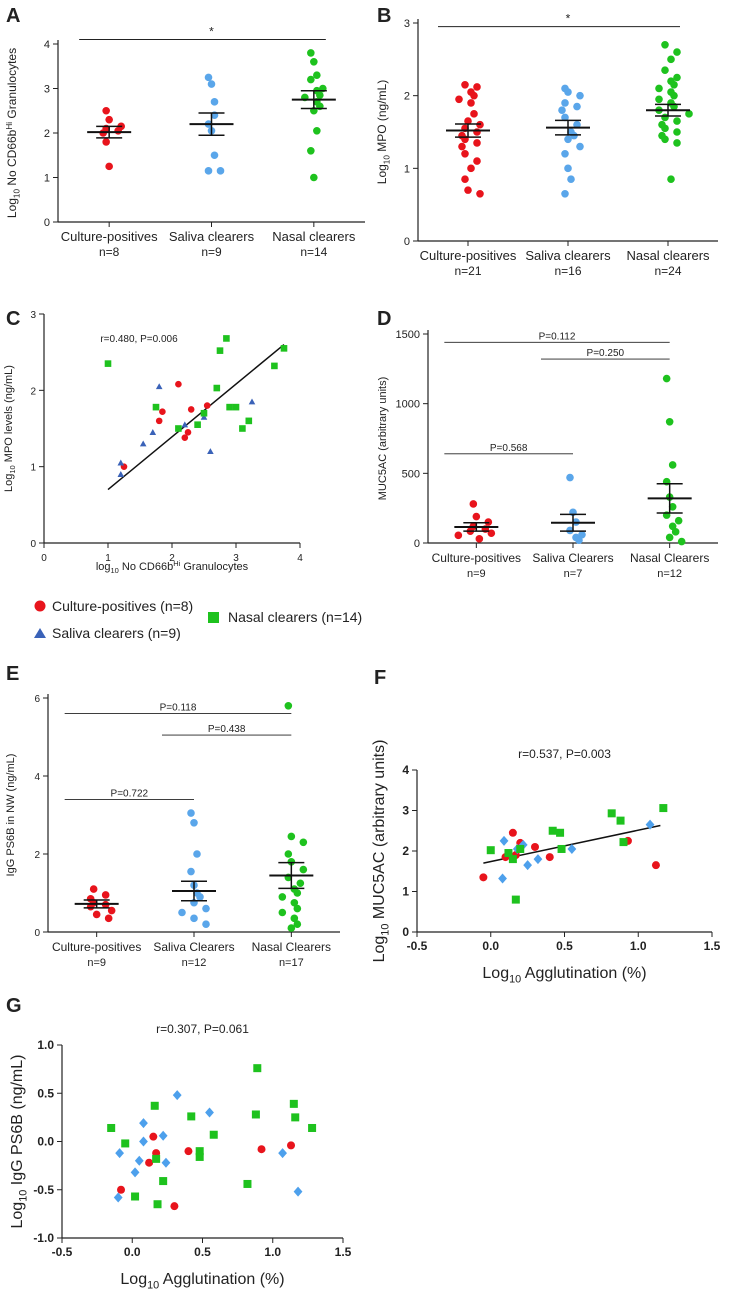 The width and height of the screenshot is (740, 1313). What do you see at coordinates (300, 558) in the screenshot?
I see `x-tick-label-C: 4` at bounding box center [300, 558].